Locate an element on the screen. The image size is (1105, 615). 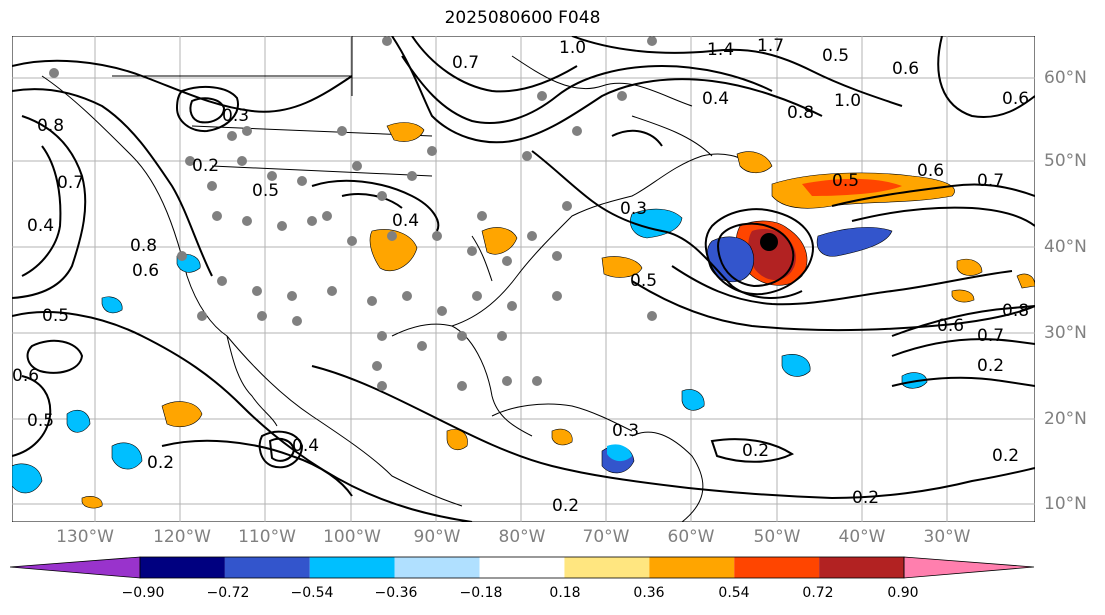
colorbar-tick-label: −0.90 is located at coordinates (143, 593).